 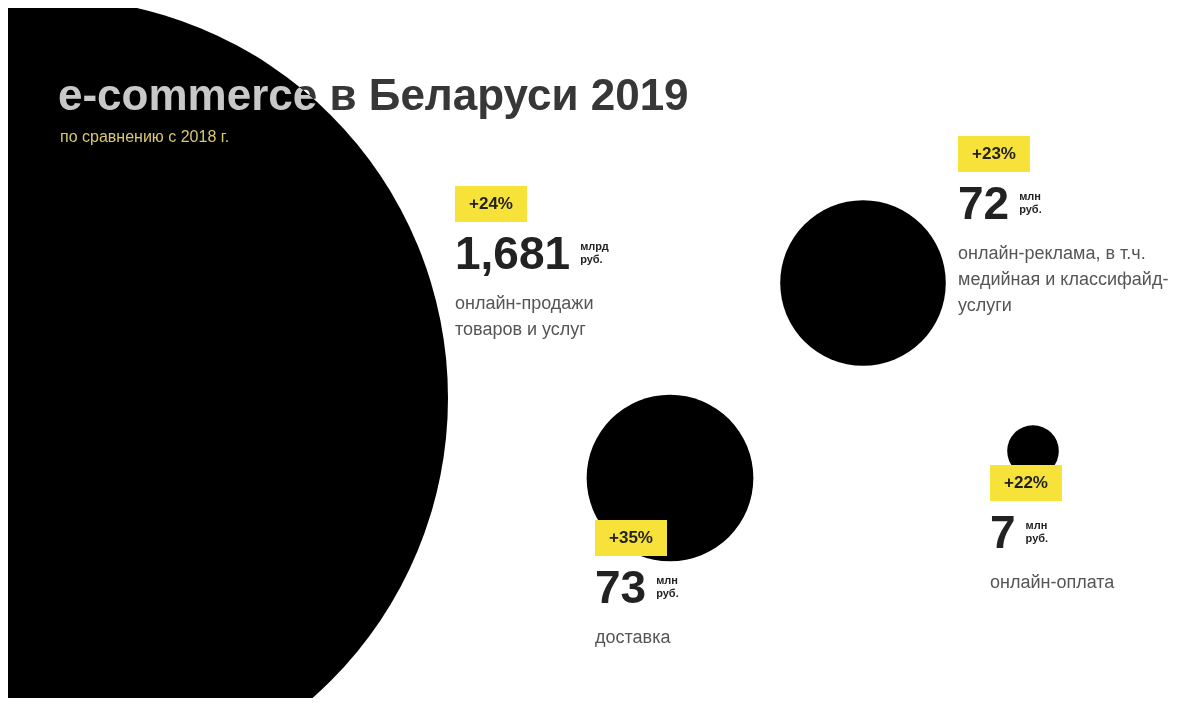 What do you see at coordinates (491, 203) in the screenshot?
I see `text: +24%` at bounding box center [491, 203].